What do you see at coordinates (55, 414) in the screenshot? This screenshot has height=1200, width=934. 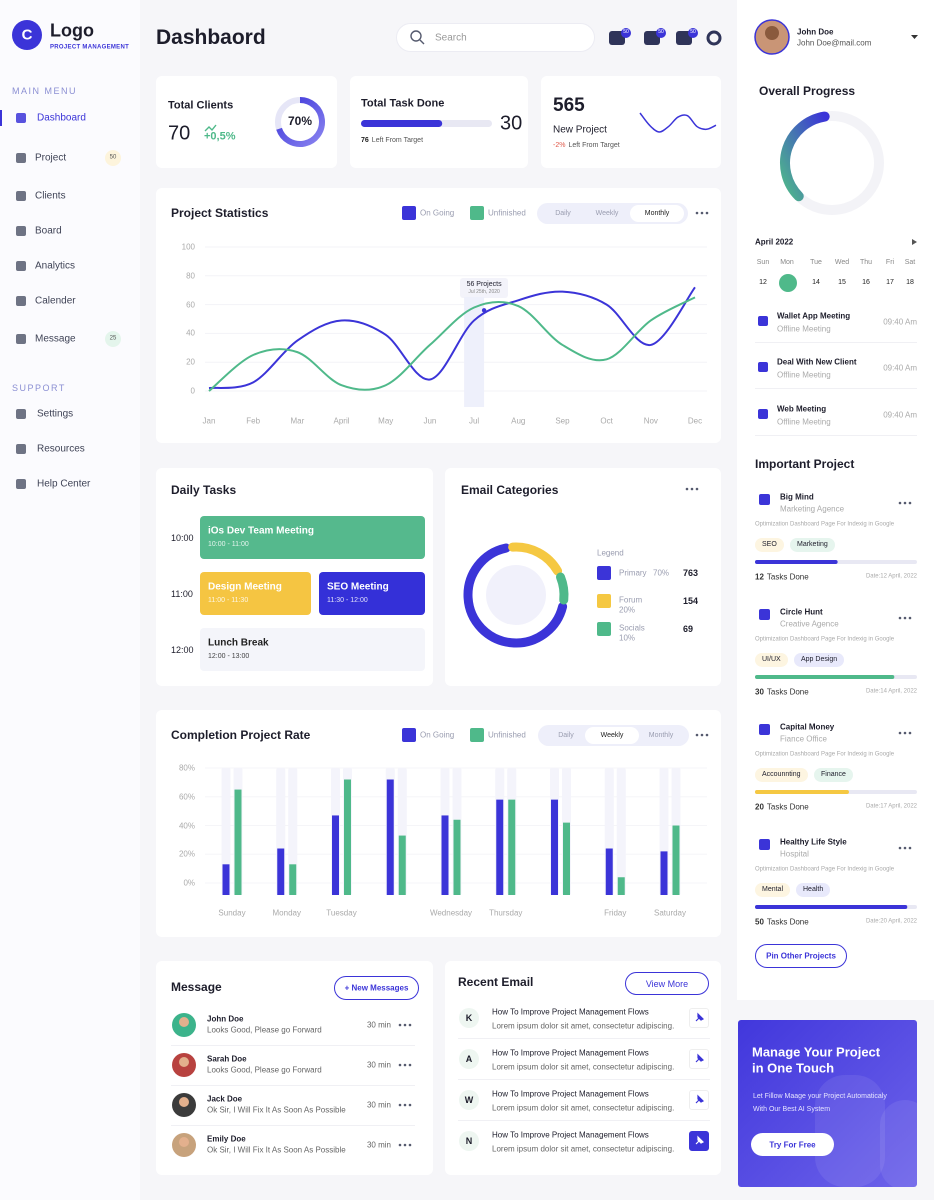 I see `menu-item: Settings` at bounding box center [55, 414].